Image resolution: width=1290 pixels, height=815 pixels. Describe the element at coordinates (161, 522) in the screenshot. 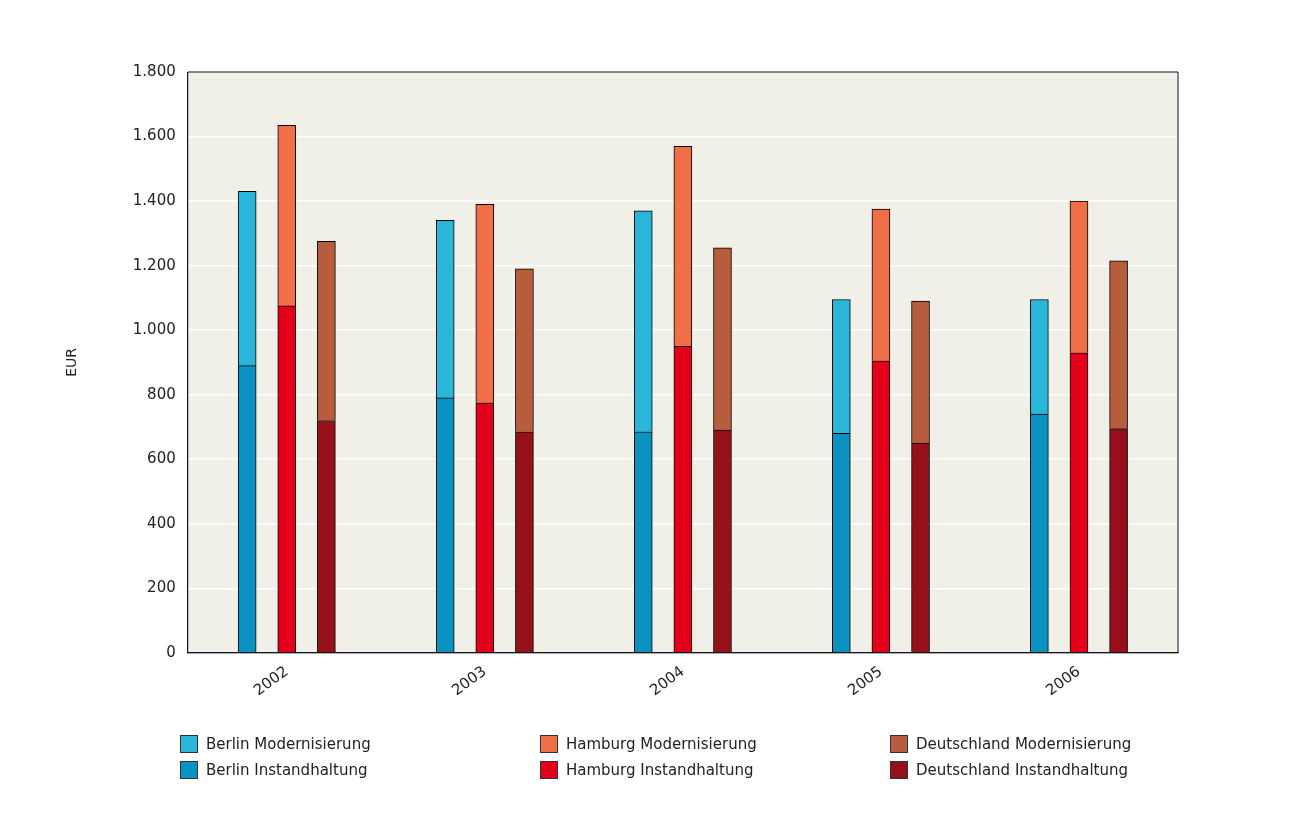

I see `y-tick-label: 400` at that location.